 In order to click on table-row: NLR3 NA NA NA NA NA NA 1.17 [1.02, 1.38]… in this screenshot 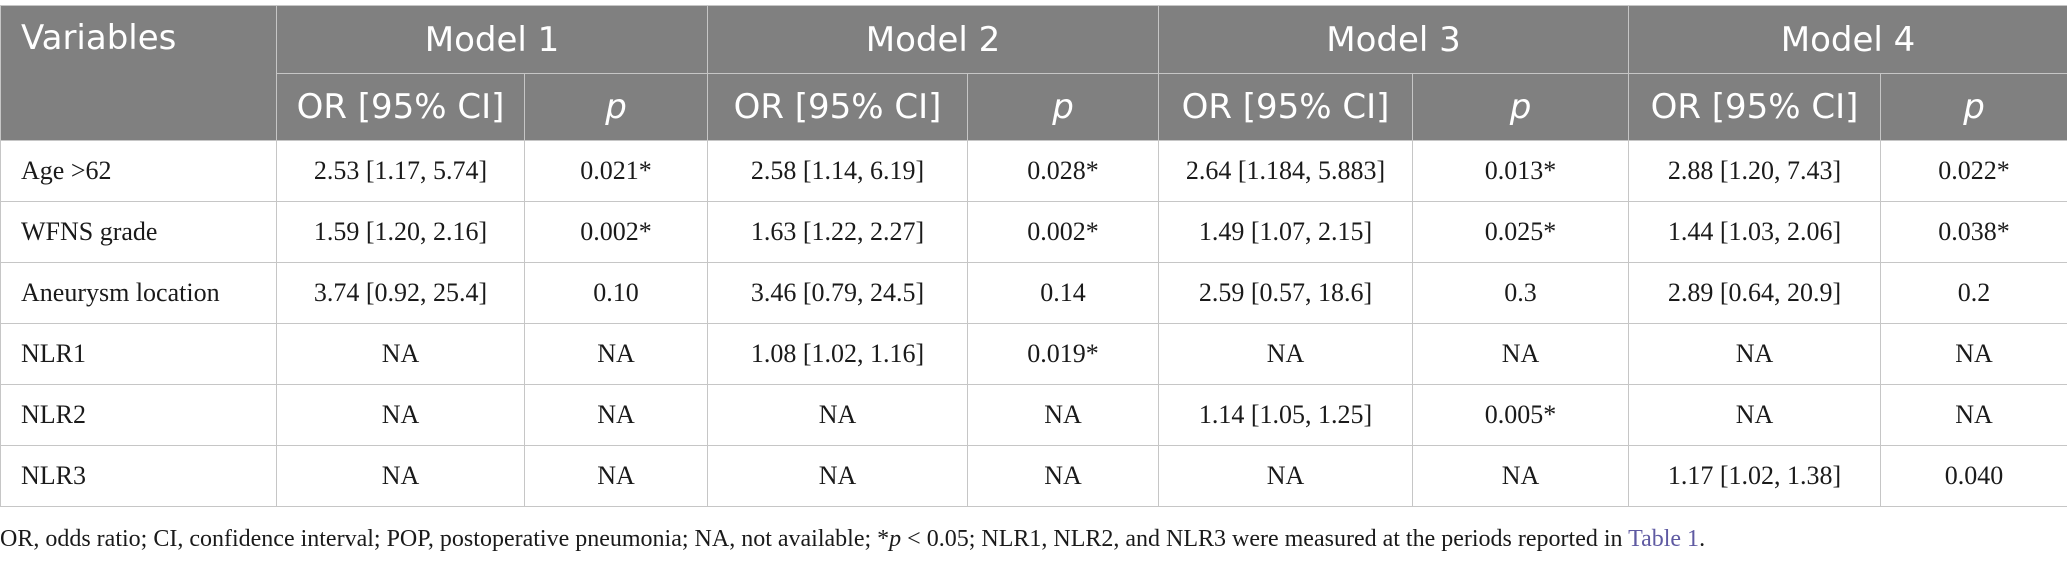, I will do `click(1033, 476)`.